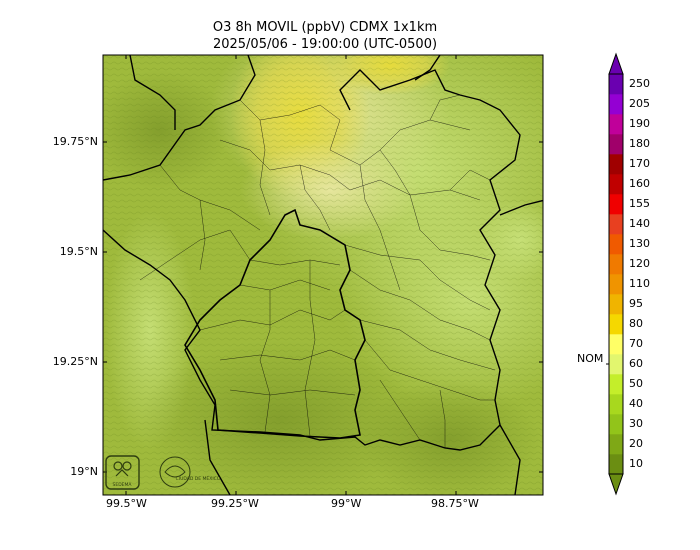  I want to click on colorbar-tick-label: 95, so click(636, 303).